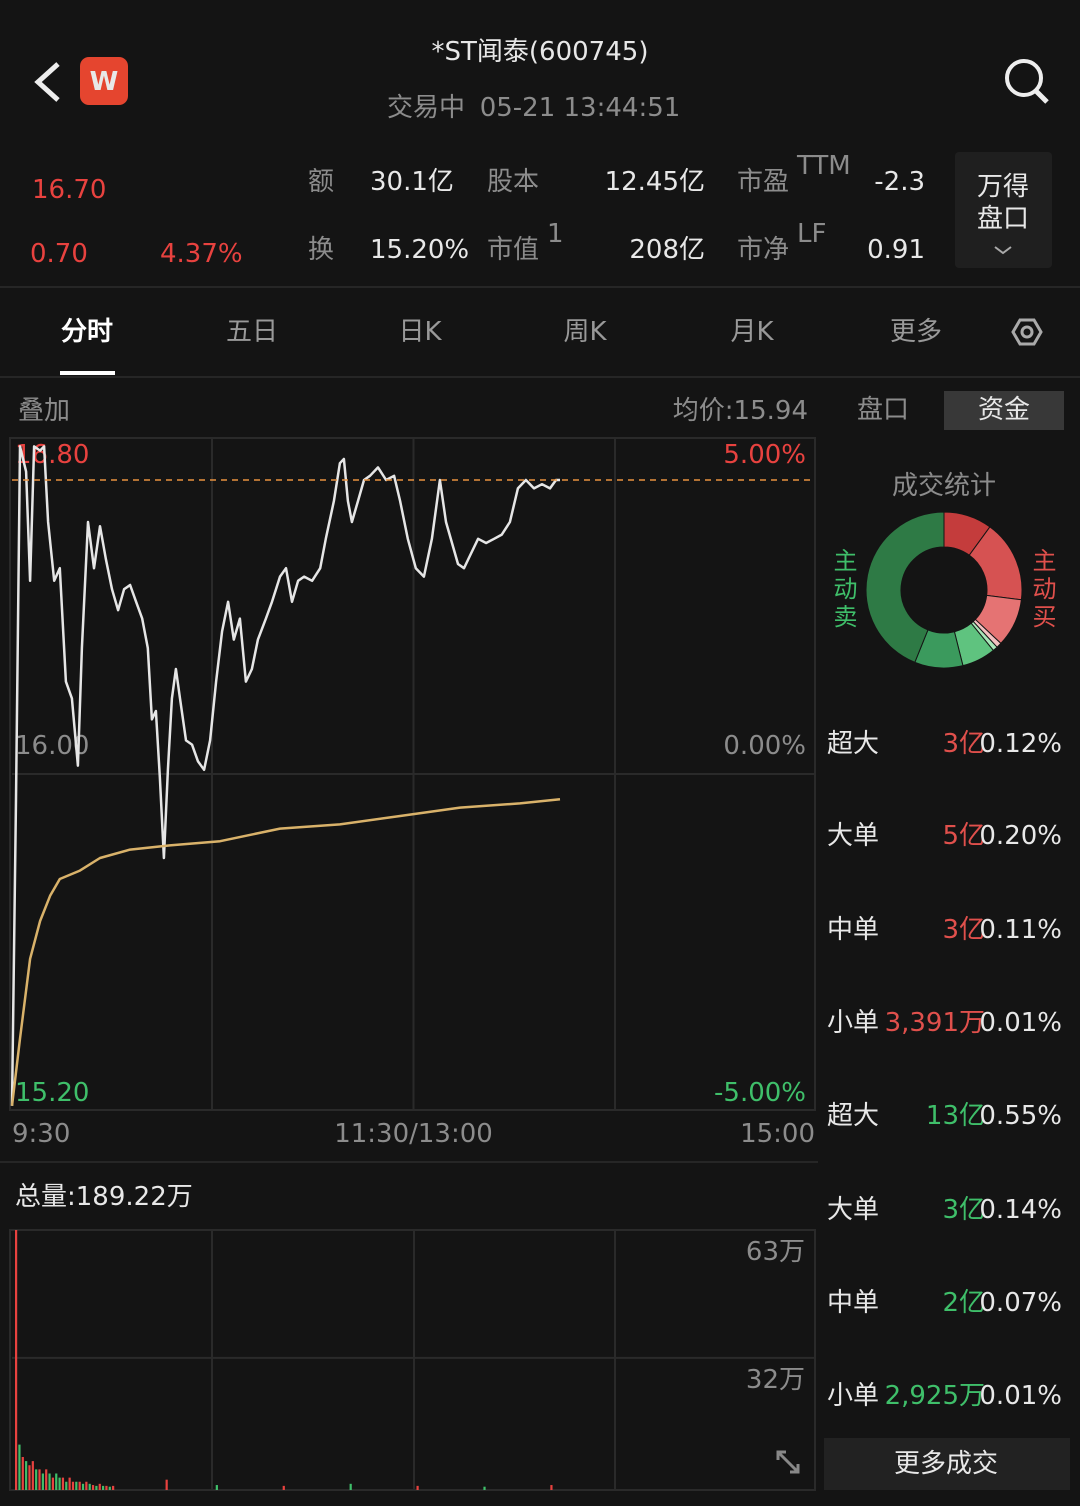 This screenshot has height=1506, width=1080. What do you see at coordinates (1020, 1303) in the screenshot?
I see `row-pct: 0.07%` at bounding box center [1020, 1303].